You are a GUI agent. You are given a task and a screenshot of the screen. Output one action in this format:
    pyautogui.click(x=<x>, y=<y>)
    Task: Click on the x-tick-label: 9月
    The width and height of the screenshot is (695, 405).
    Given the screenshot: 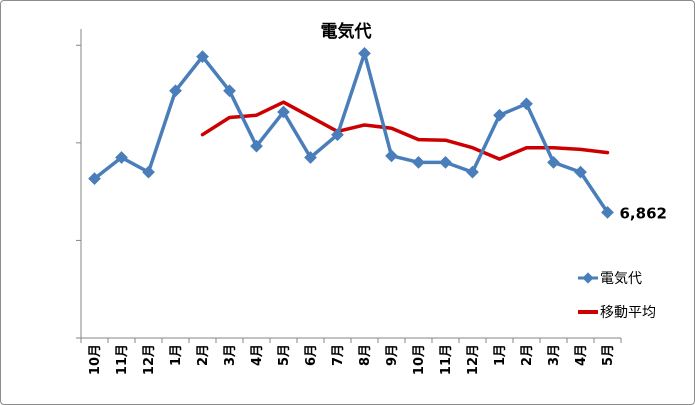 What is the action you would take?
    pyautogui.click(x=392, y=355)
    